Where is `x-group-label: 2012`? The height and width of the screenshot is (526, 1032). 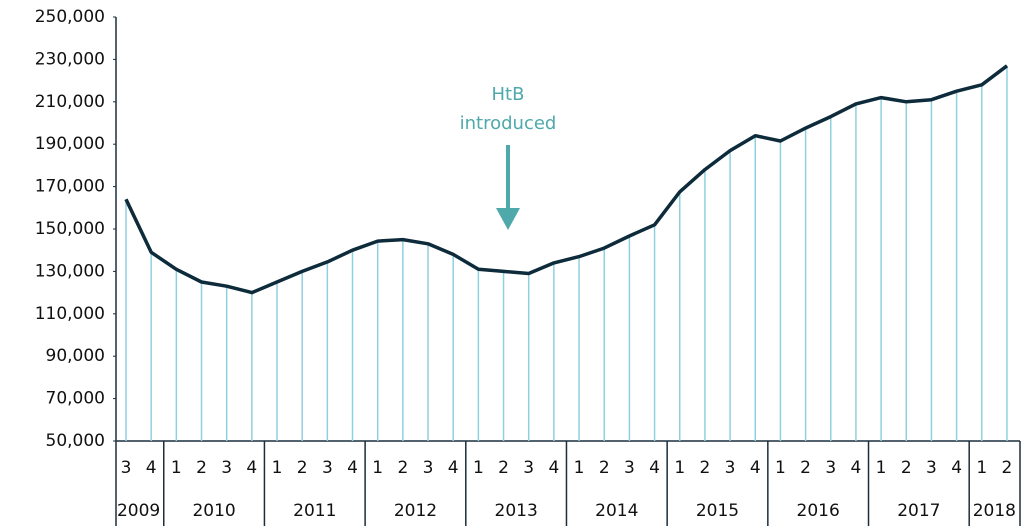 x-group-label: 2012 is located at coordinates (415, 511).